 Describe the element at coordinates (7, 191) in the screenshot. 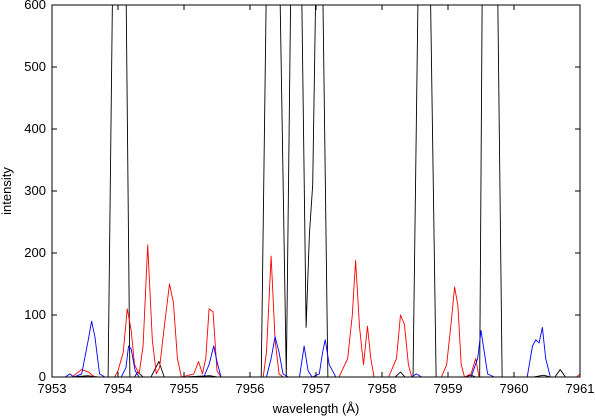

I see `y-axis-label: intensity` at that location.